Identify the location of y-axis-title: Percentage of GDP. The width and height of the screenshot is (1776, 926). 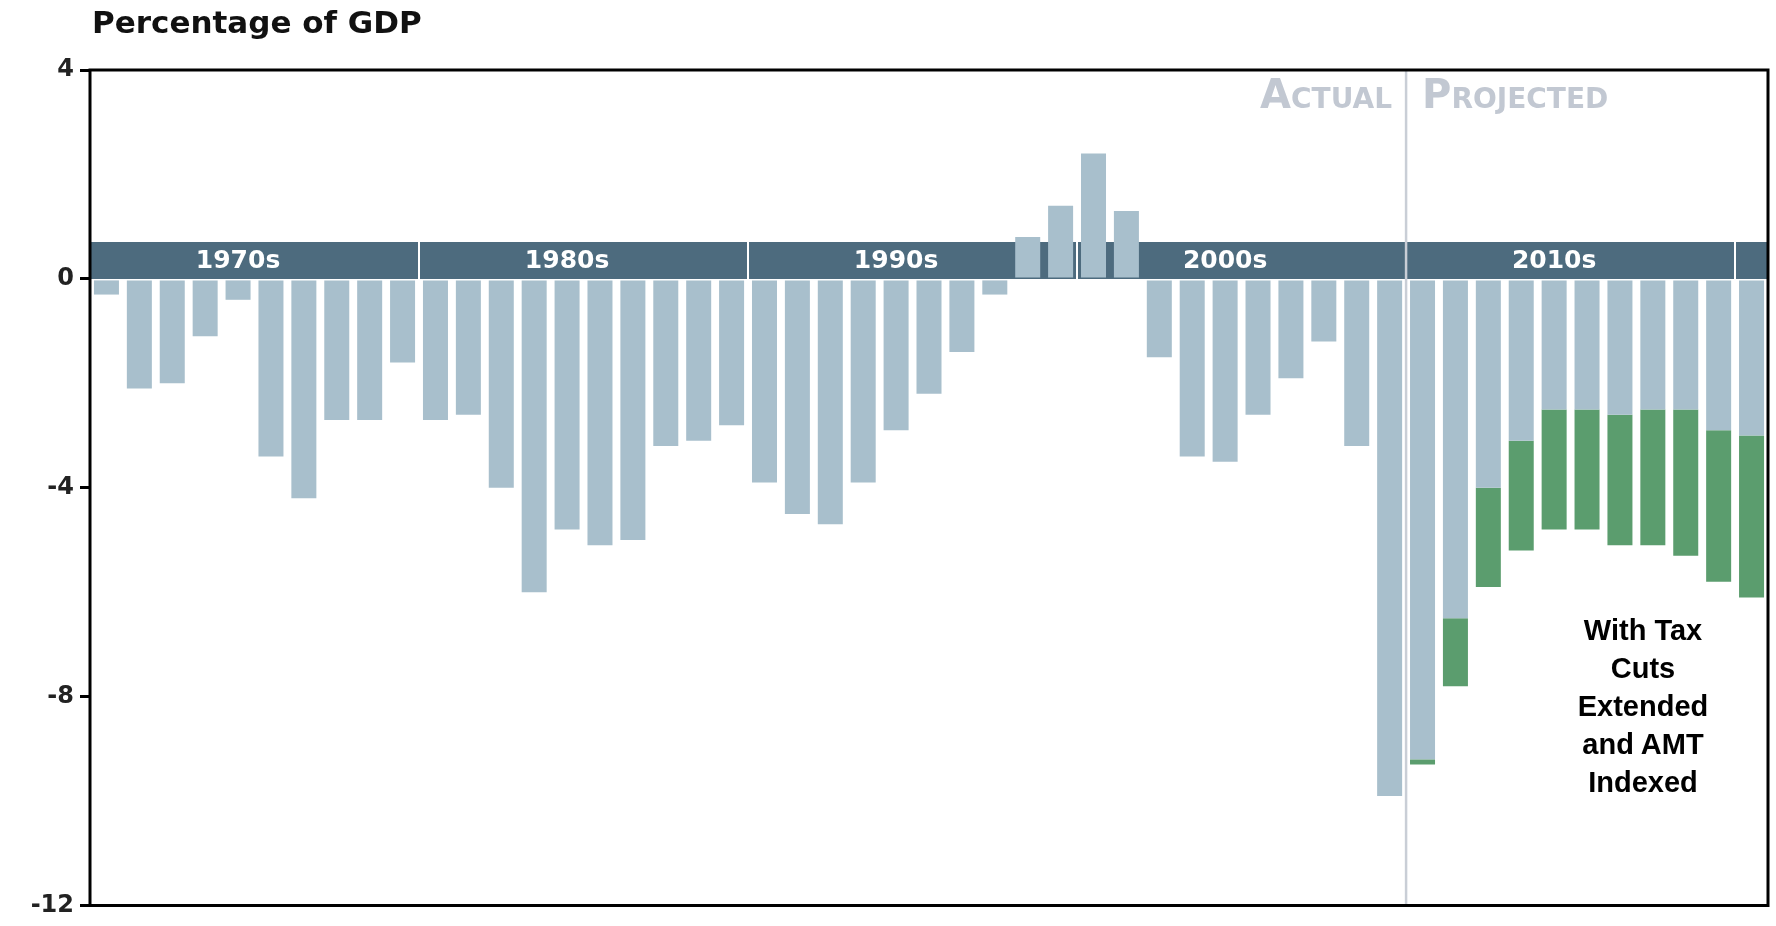
(257, 22).